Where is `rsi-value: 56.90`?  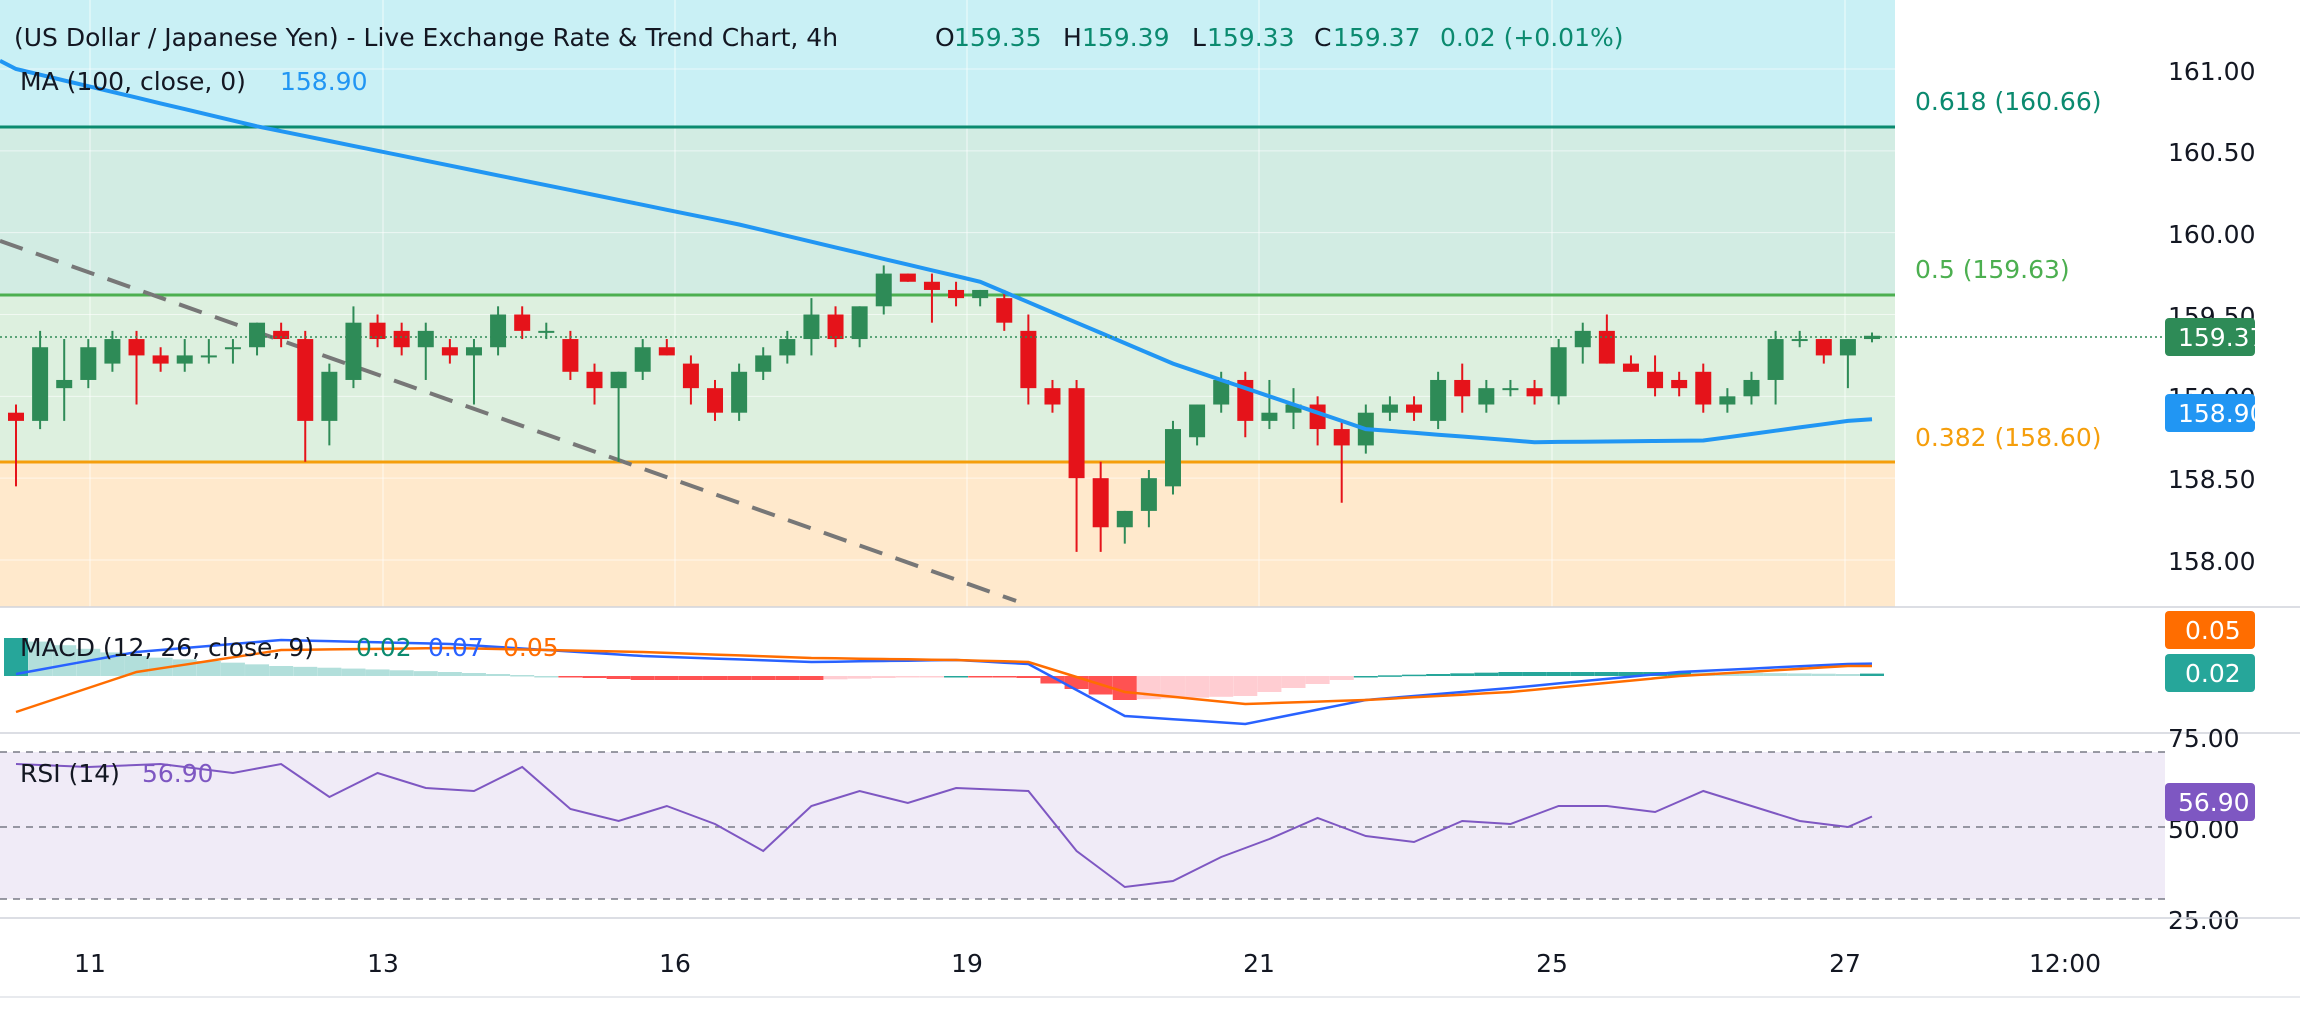
rsi-value: 56.90 is located at coordinates (178, 773).